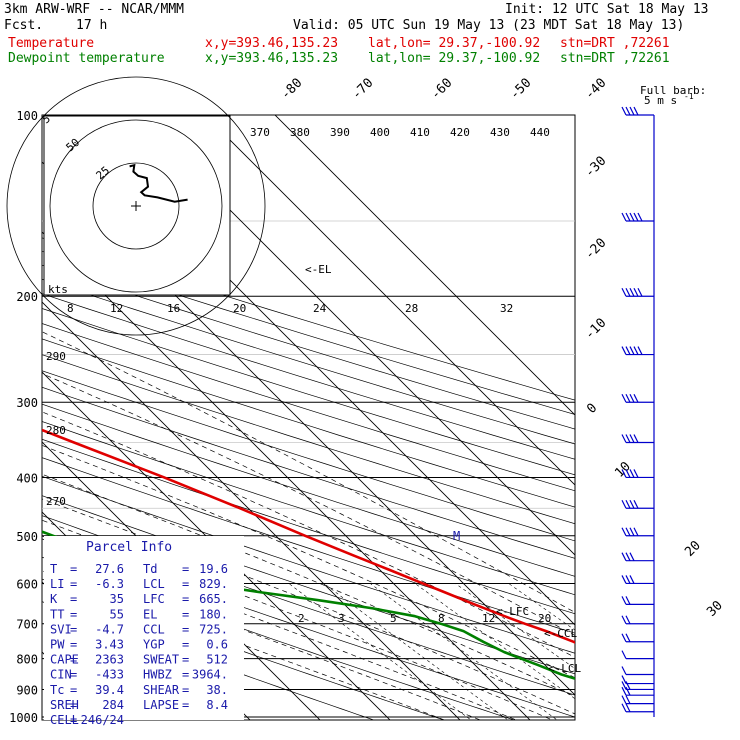  I want to click on parcel-info-cell: YGP, so click(154, 645).